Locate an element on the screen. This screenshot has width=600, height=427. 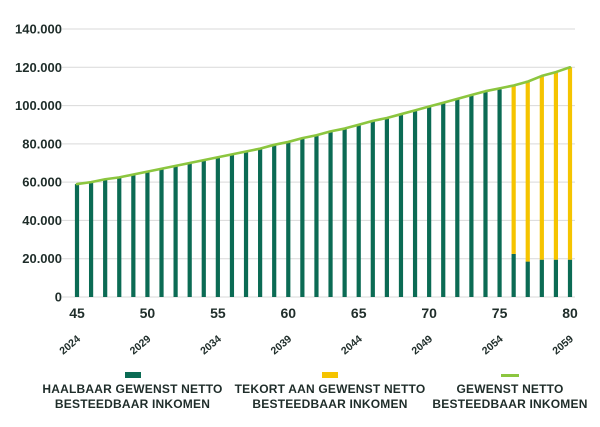
x-tick-label: 45 is located at coordinates (77, 313).